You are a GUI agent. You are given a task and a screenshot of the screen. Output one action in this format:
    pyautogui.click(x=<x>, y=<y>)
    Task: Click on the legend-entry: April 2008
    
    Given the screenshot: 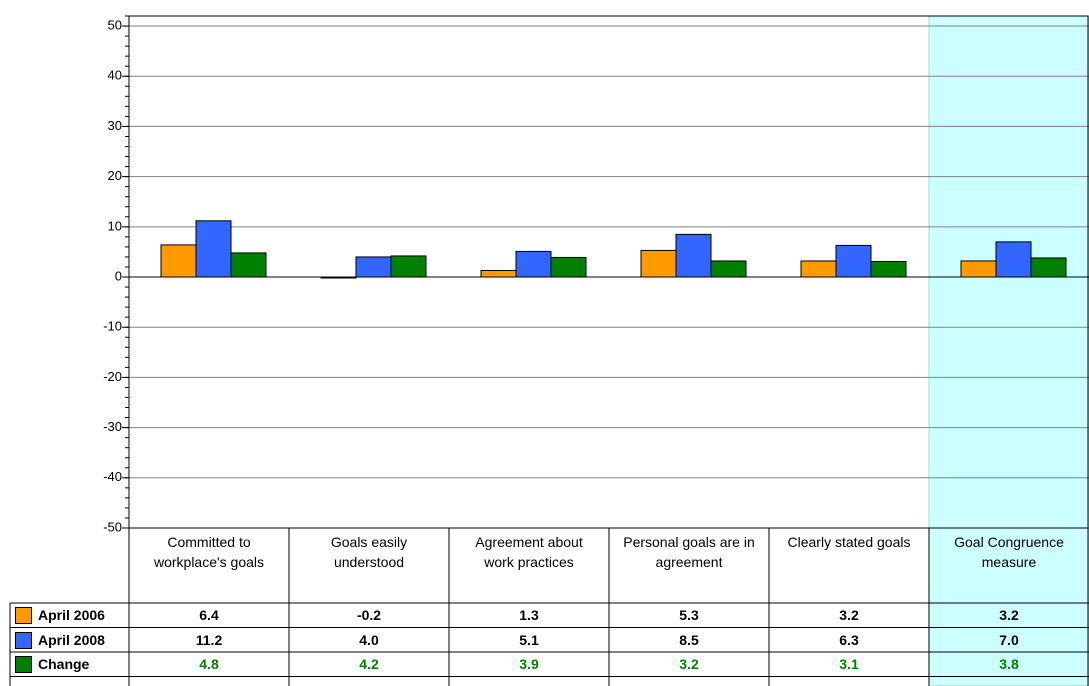 What is the action you would take?
    pyautogui.click(x=69, y=640)
    